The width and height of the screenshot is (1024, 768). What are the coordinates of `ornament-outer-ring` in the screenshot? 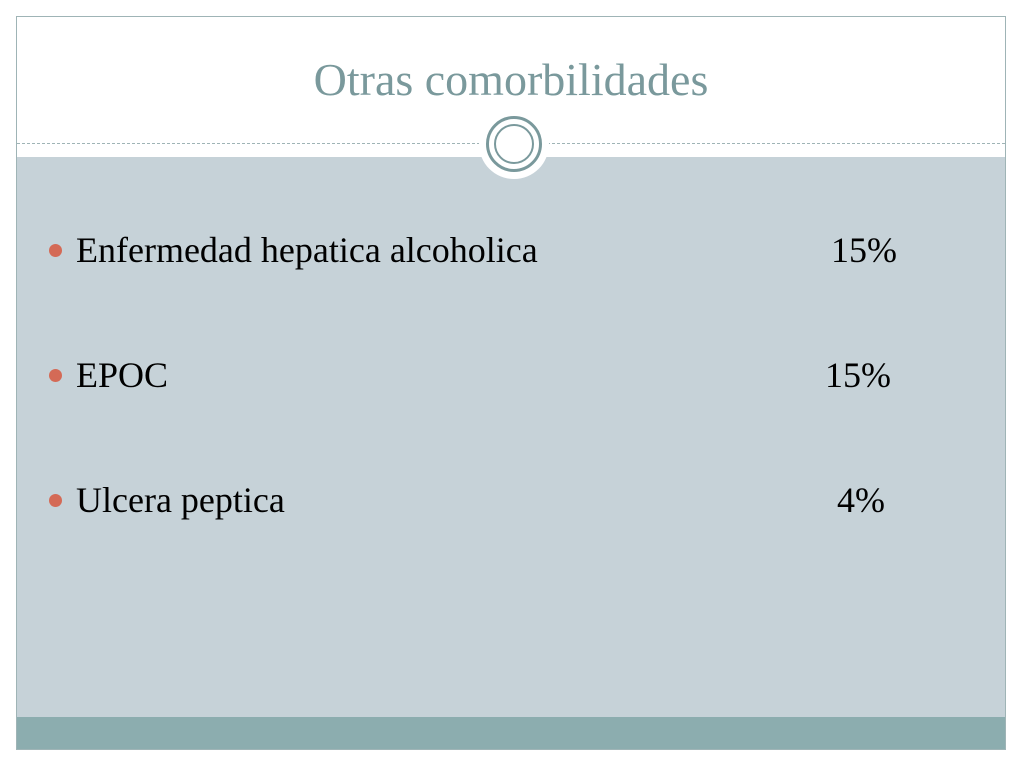 It's located at (514, 144).